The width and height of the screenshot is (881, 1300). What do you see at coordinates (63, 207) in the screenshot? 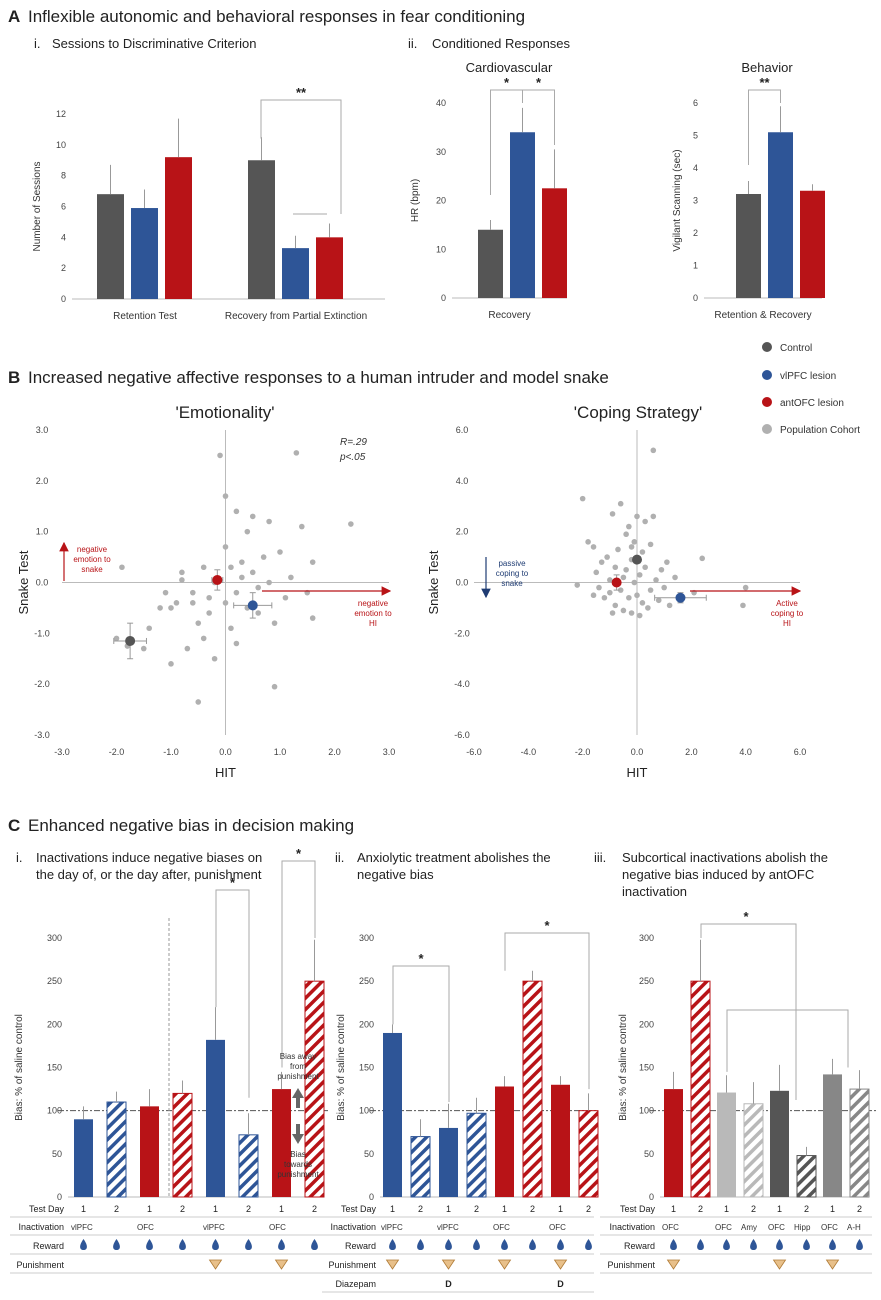
I see `y-tick-label: 6` at bounding box center [63, 207].